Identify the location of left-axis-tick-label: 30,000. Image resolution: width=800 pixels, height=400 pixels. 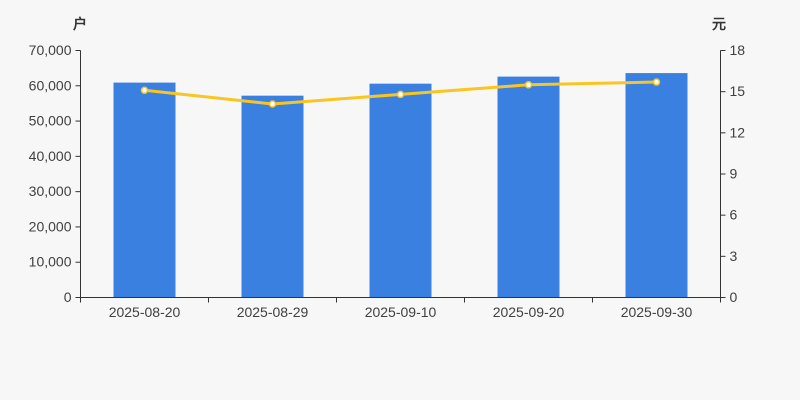
(50, 191).